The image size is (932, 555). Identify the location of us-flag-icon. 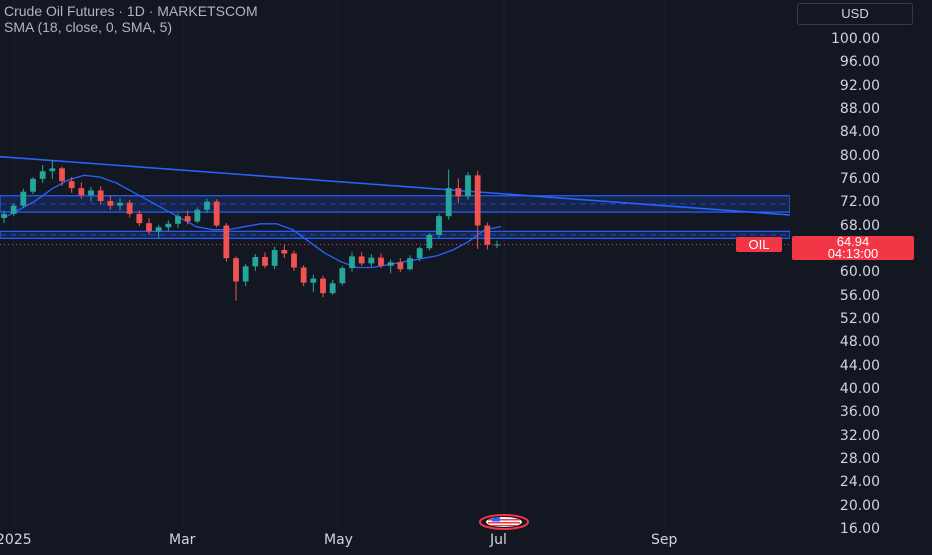
(504, 522).